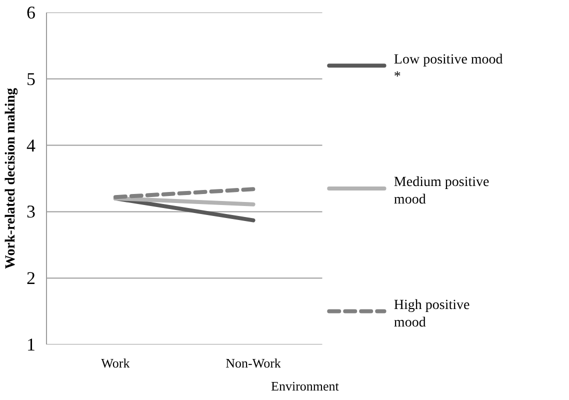 Image resolution: width=569 pixels, height=400 pixels. What do you see at coordinates (305, 386) in the screenshot?
I see `x-axis-title: Environment` at bounding box center [305, 386].